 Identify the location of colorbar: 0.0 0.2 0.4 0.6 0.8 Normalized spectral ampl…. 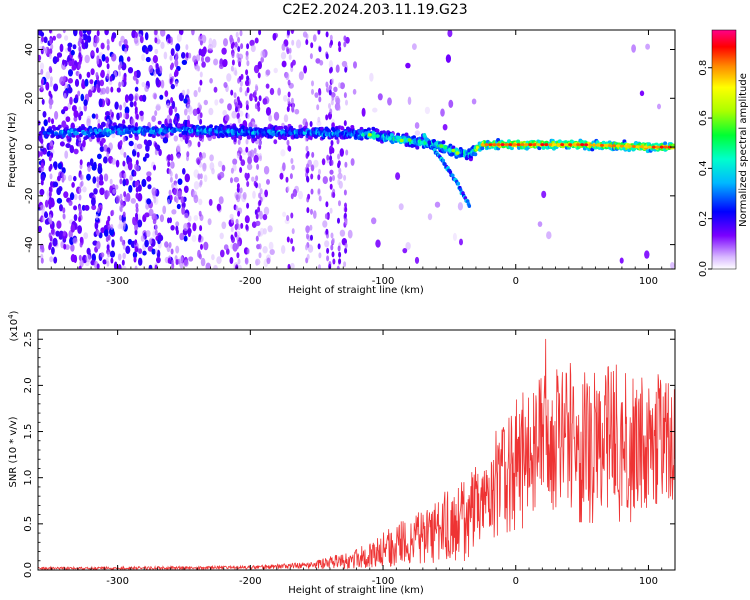
(723, 153).